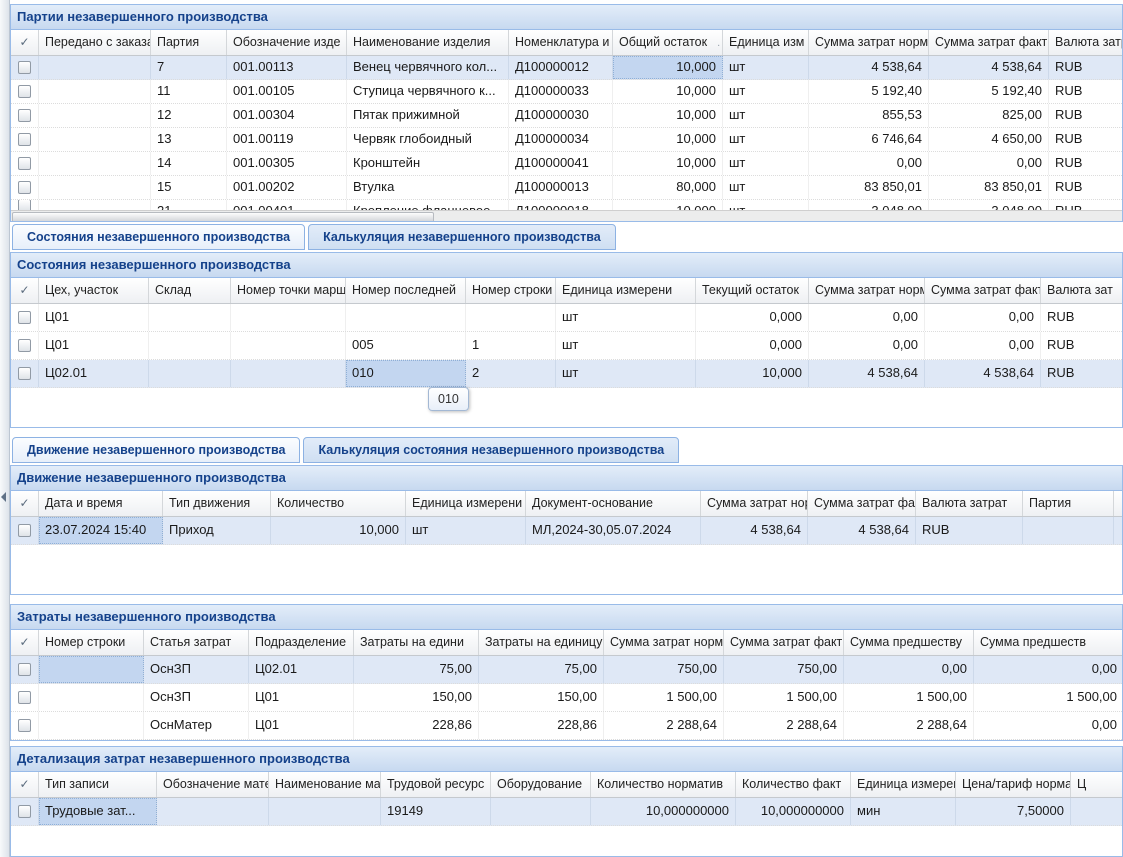 The height and width of the screenshot is (857, 1123). Describe the element at coordinates (436, 811) in the screenshot. I see `grid-cell: 19149` at that location.